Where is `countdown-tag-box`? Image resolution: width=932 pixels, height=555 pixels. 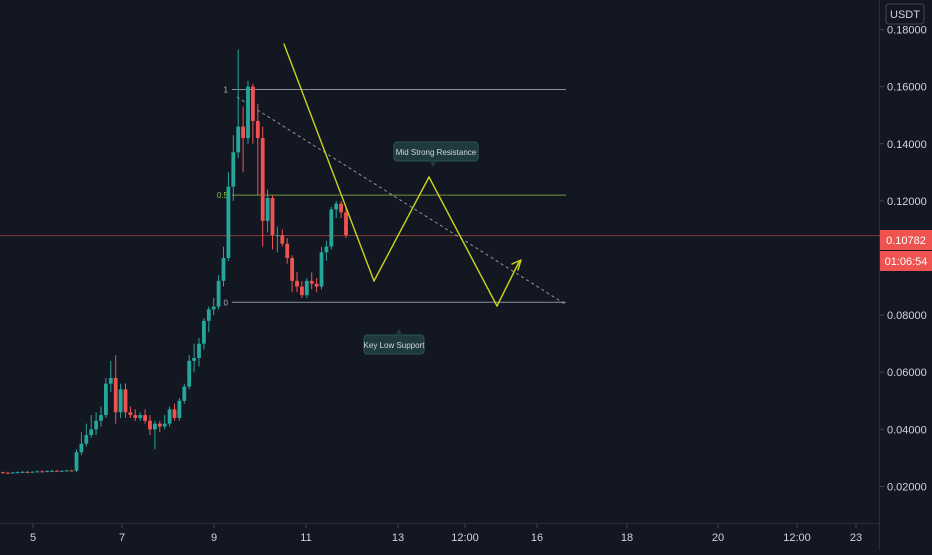 countdown-tag-box is located at coordinates (906, 261).